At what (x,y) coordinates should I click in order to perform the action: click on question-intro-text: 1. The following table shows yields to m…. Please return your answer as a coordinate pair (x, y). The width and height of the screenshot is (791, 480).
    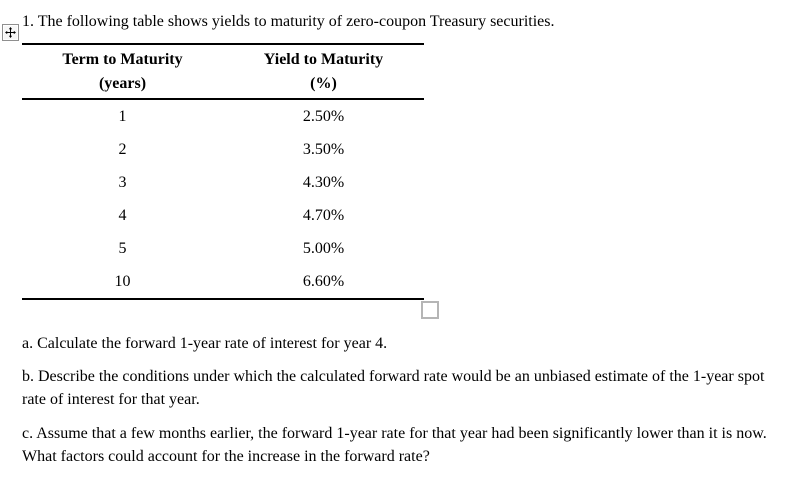
    Looking at the image, I should click on (288, 21).